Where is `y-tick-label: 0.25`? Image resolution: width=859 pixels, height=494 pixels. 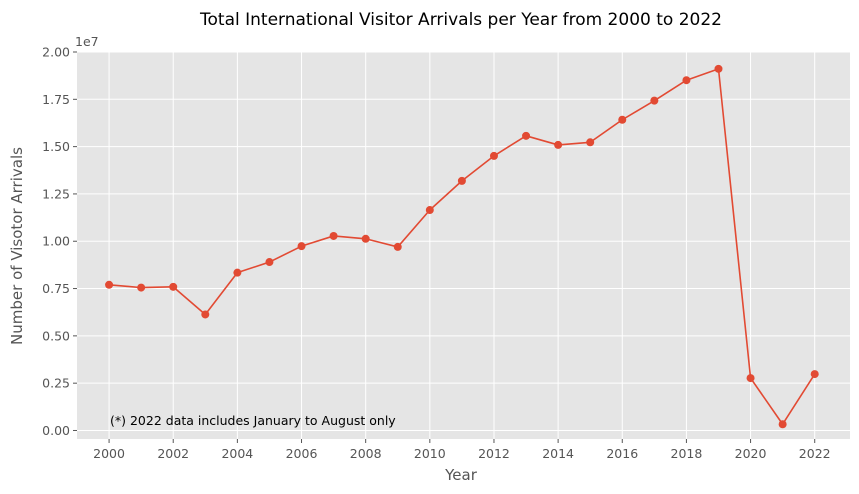 y-tick-label: 0.25 is located at coordinates (56, 383).